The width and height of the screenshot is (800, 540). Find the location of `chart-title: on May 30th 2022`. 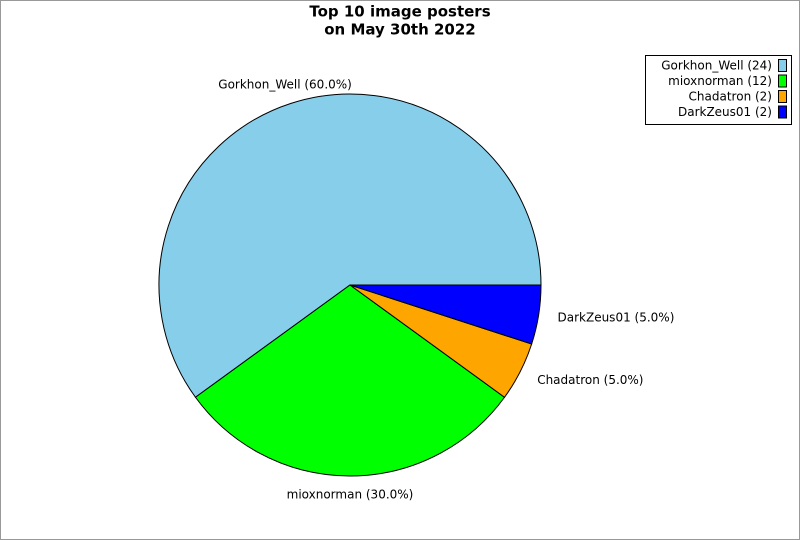

chart-title: on May 30th 2022 is located at coordinates (400, 30).